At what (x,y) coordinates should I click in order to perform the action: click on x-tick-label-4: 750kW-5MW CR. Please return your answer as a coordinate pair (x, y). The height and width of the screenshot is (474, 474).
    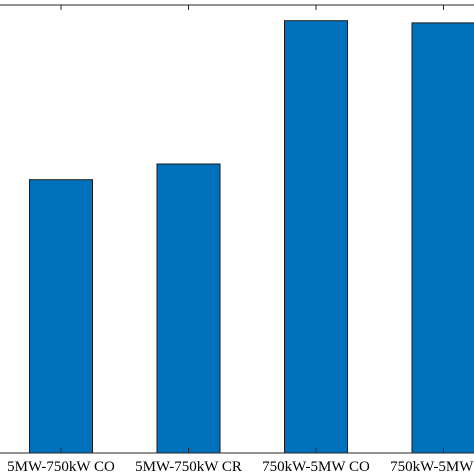
    Looking at the image, I should click on (432, 466).